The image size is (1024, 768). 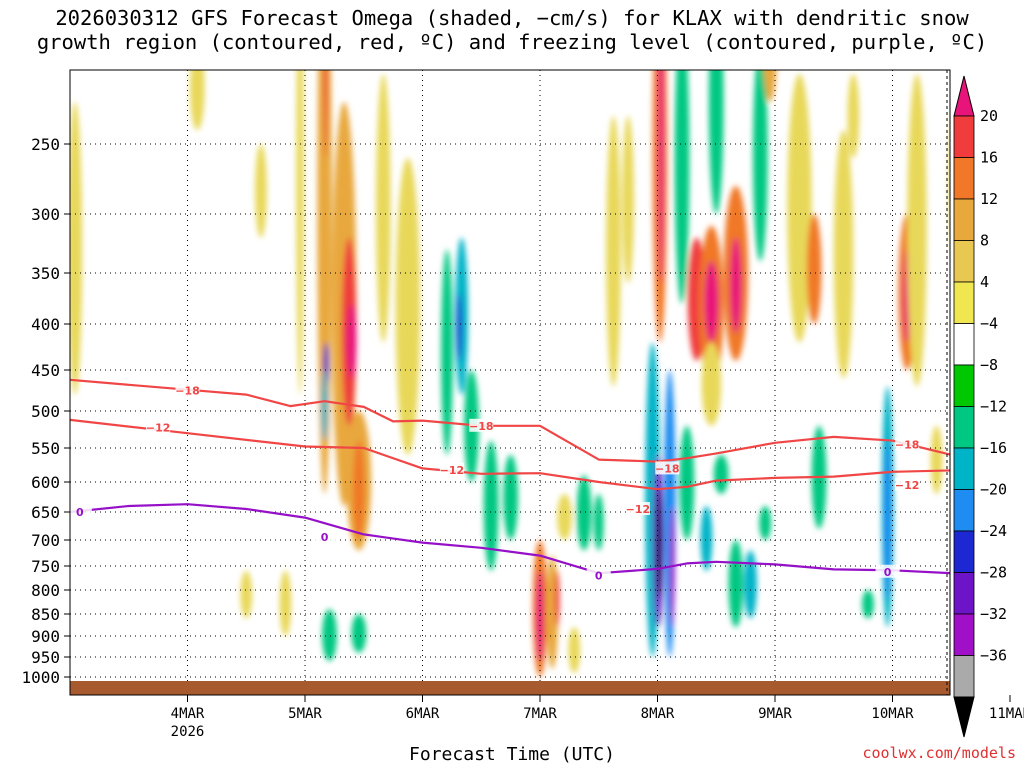 What do you see at coordinates (993, 656) in the screenshot?
I see `colorbar-label: −36` at bounding box center [993, 656].